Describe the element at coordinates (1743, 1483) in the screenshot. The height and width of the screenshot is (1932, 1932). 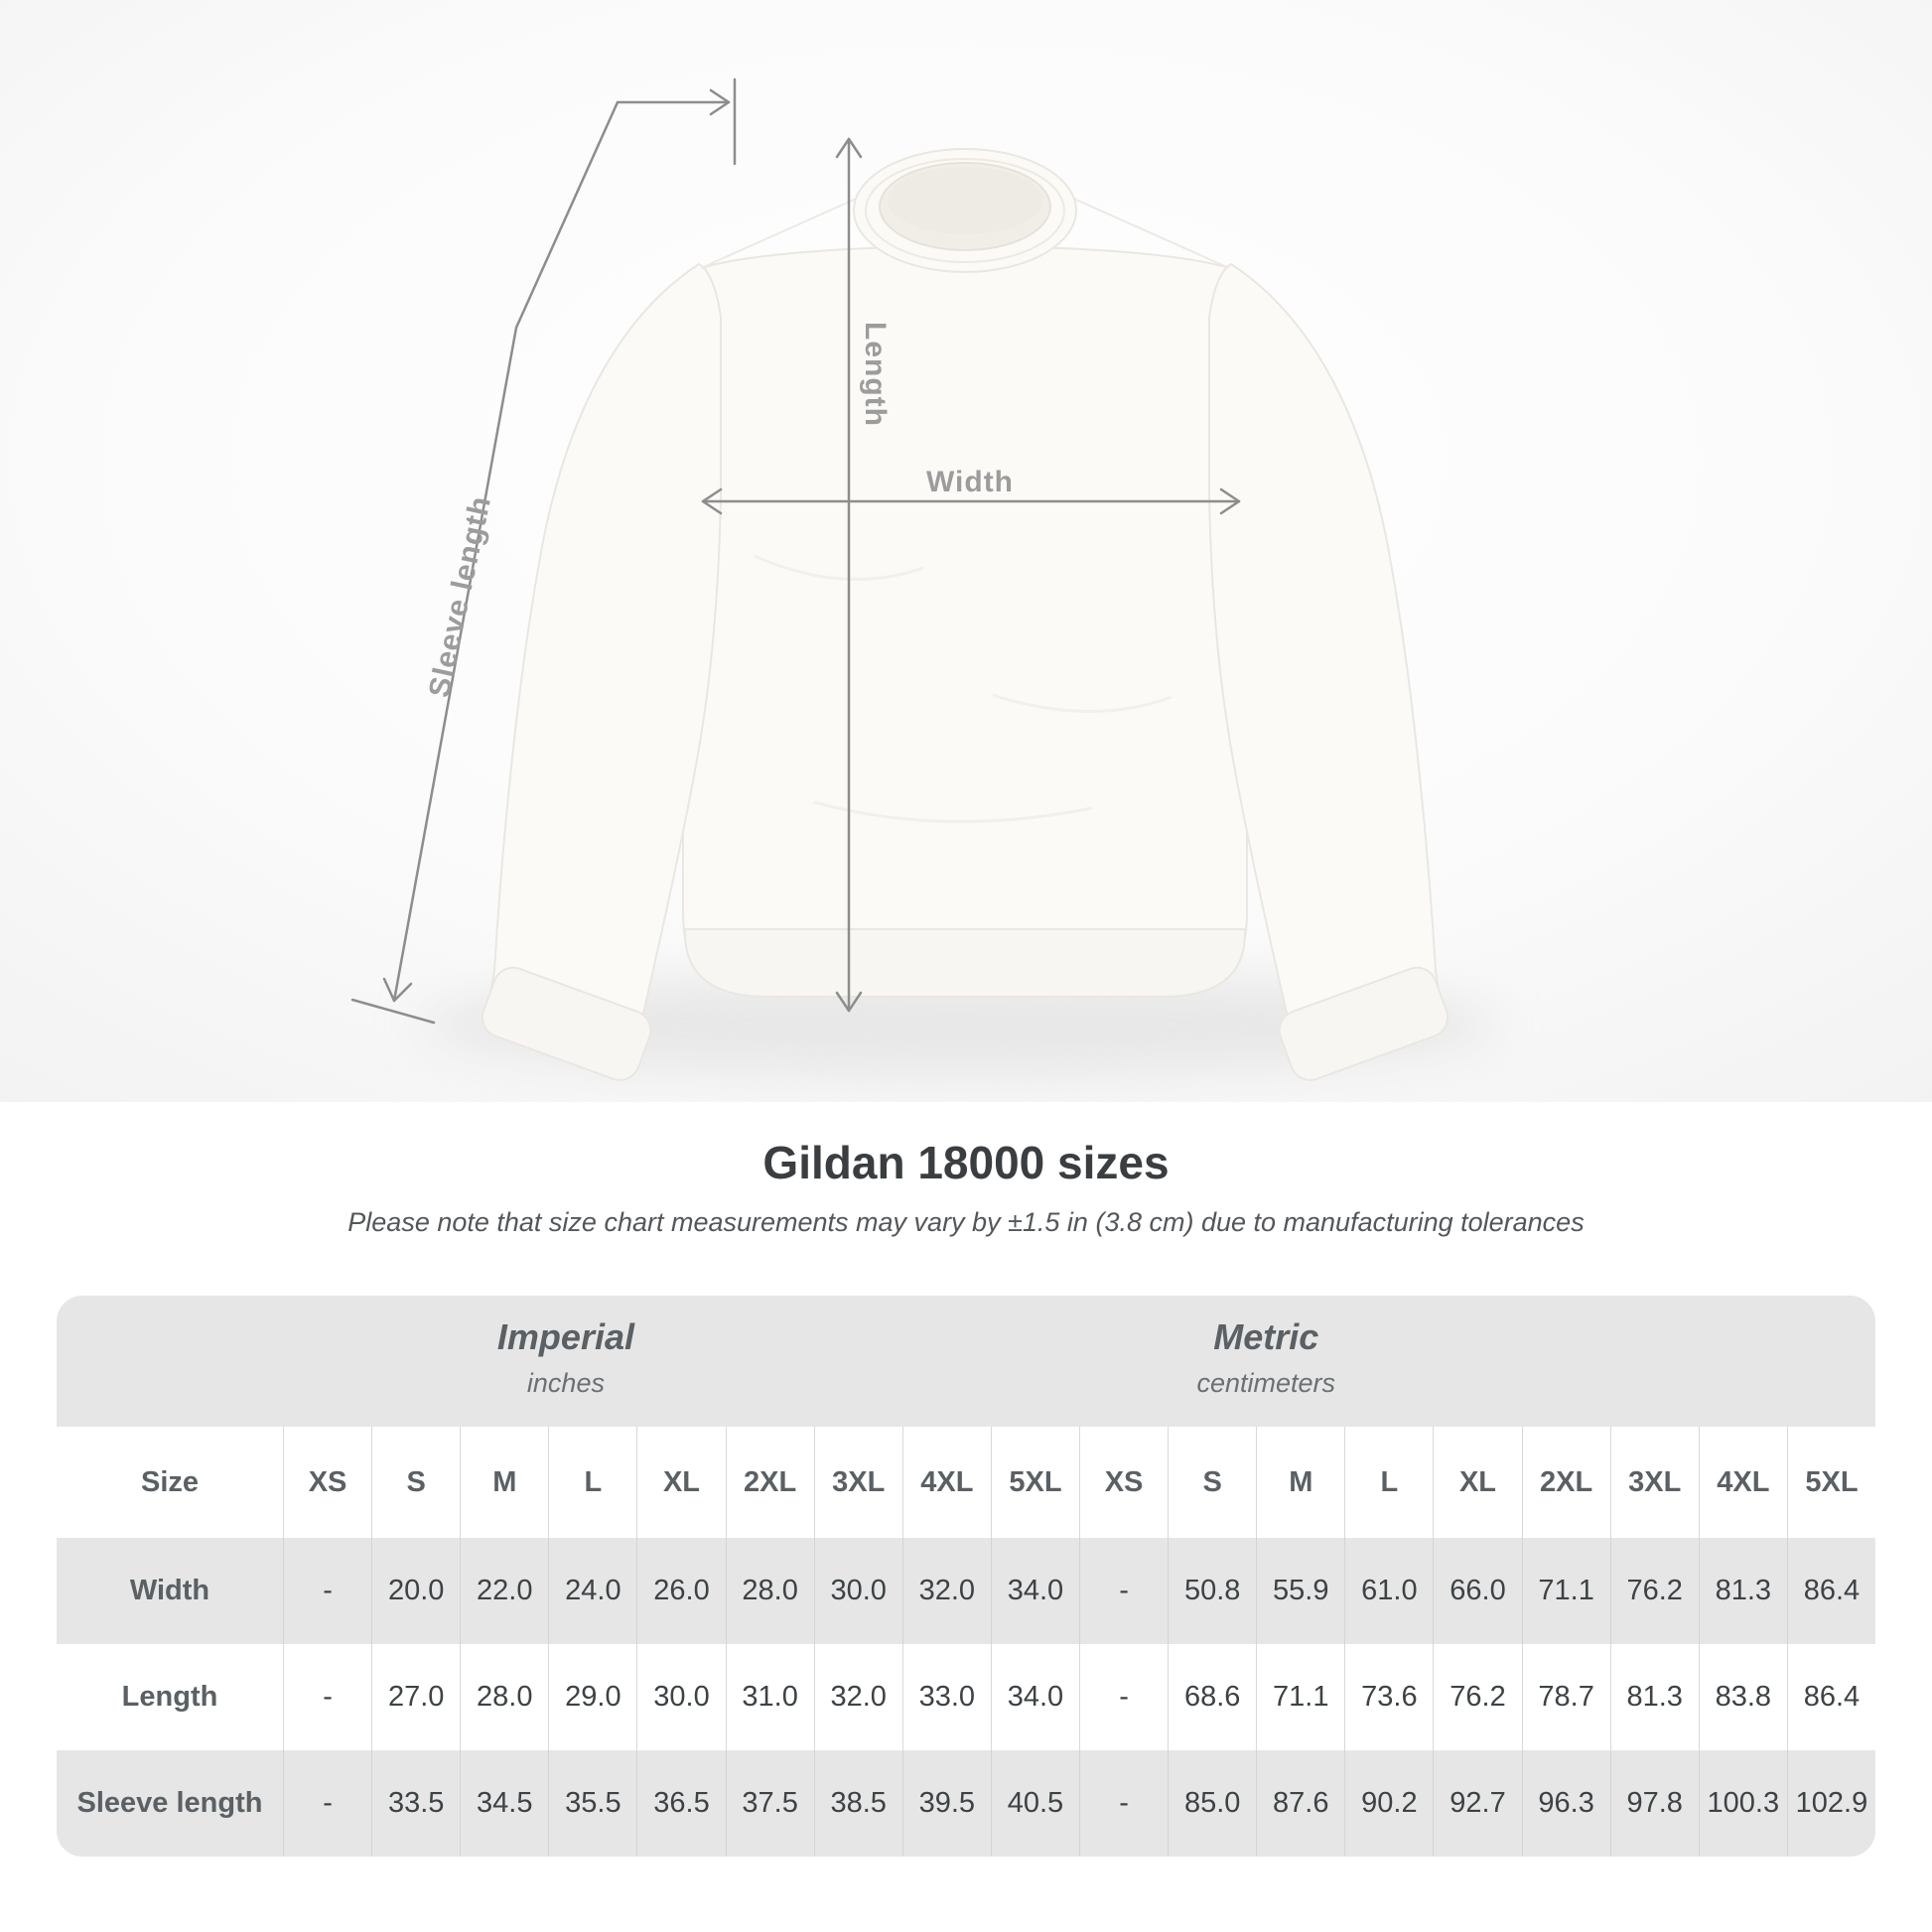
I see `size-header-metric-4xl: 4XL` at that location.